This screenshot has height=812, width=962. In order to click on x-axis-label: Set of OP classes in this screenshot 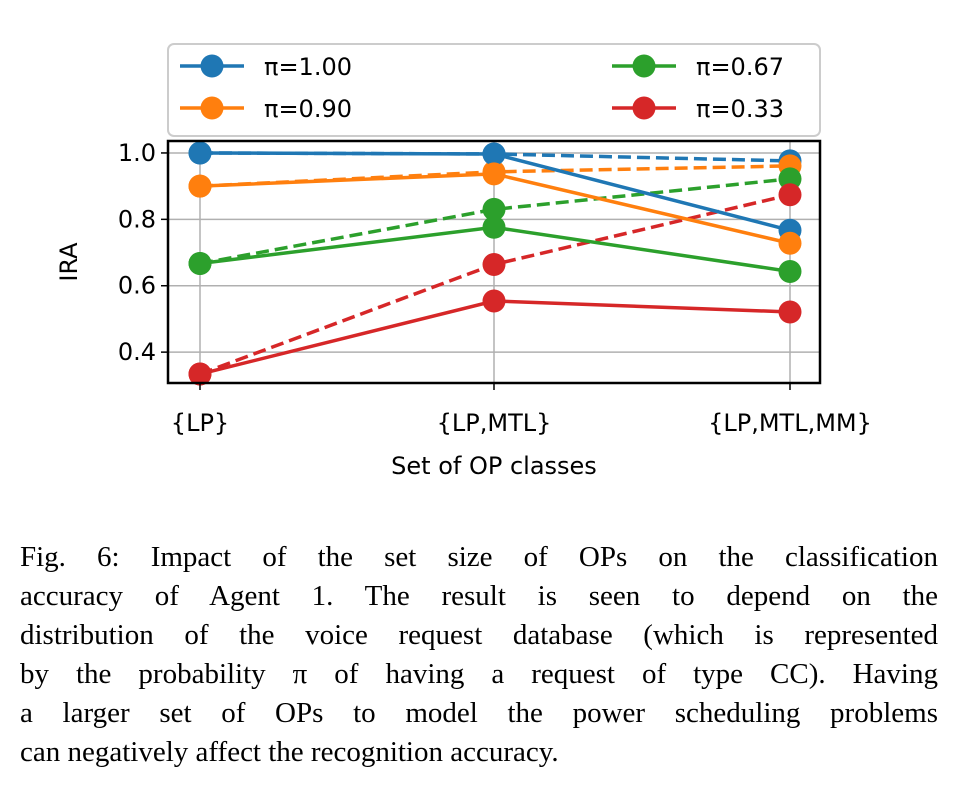, I will do `click(494, 466)`.